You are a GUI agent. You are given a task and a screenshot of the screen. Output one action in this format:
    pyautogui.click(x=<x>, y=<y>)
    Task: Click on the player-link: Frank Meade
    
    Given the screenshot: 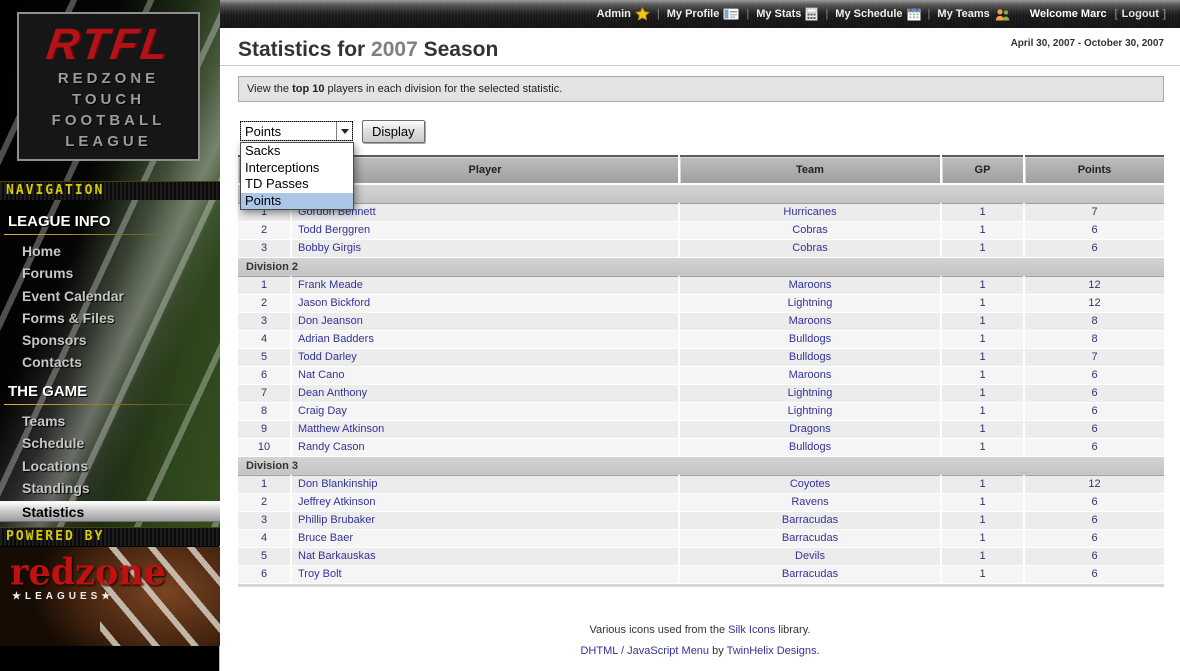 What is the action you would take?
    pyautogui.click(x=330, y=285)
    